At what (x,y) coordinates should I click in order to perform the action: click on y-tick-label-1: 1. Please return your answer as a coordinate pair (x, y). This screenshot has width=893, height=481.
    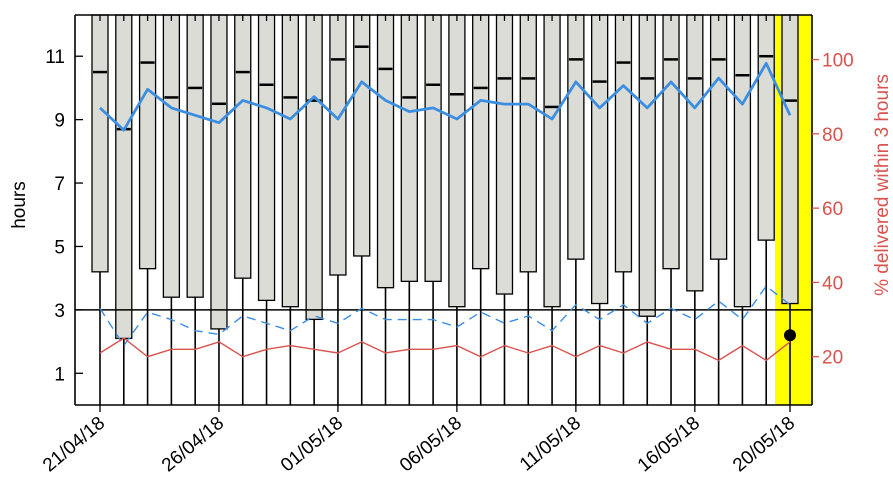
    Looking at the image, I should click on (59, 374).